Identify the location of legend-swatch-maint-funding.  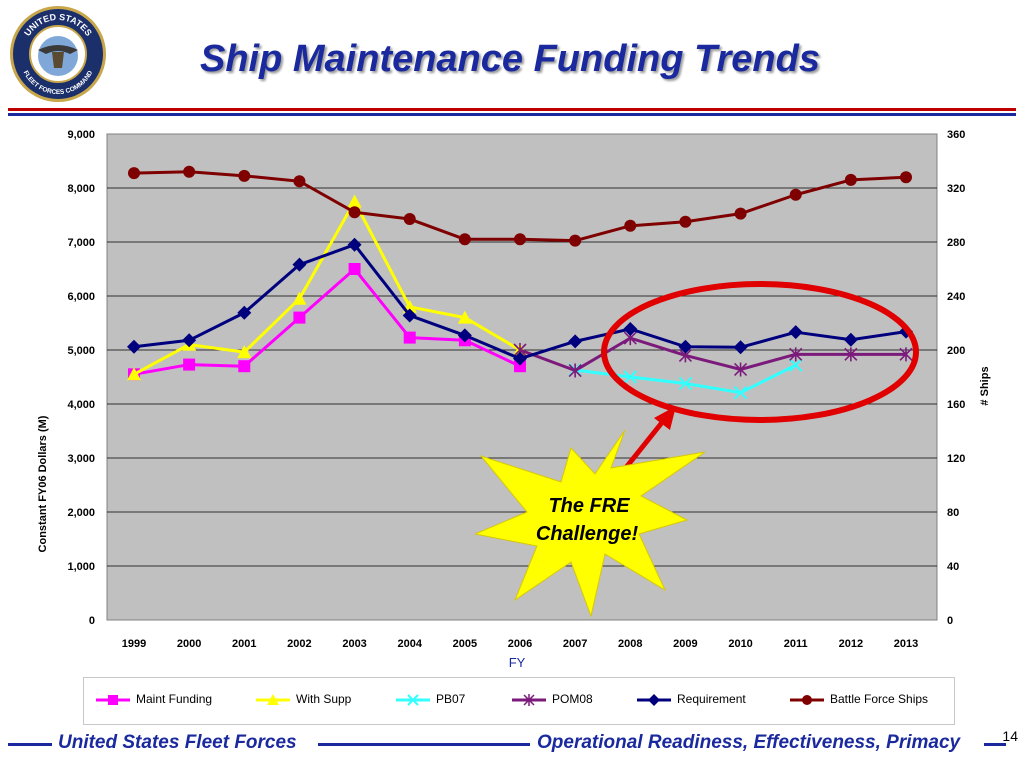
(113, 699).